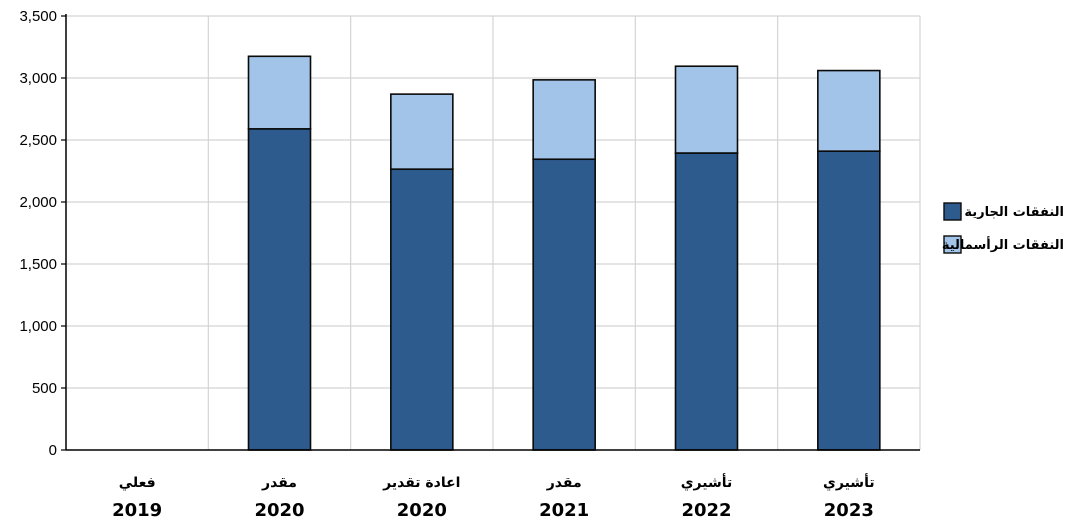 This screenshot has height=522, width=1081. Describe the element at coordinates (38, 140) in the screenshot. I see `y-tick-label: 2,500` at that location.